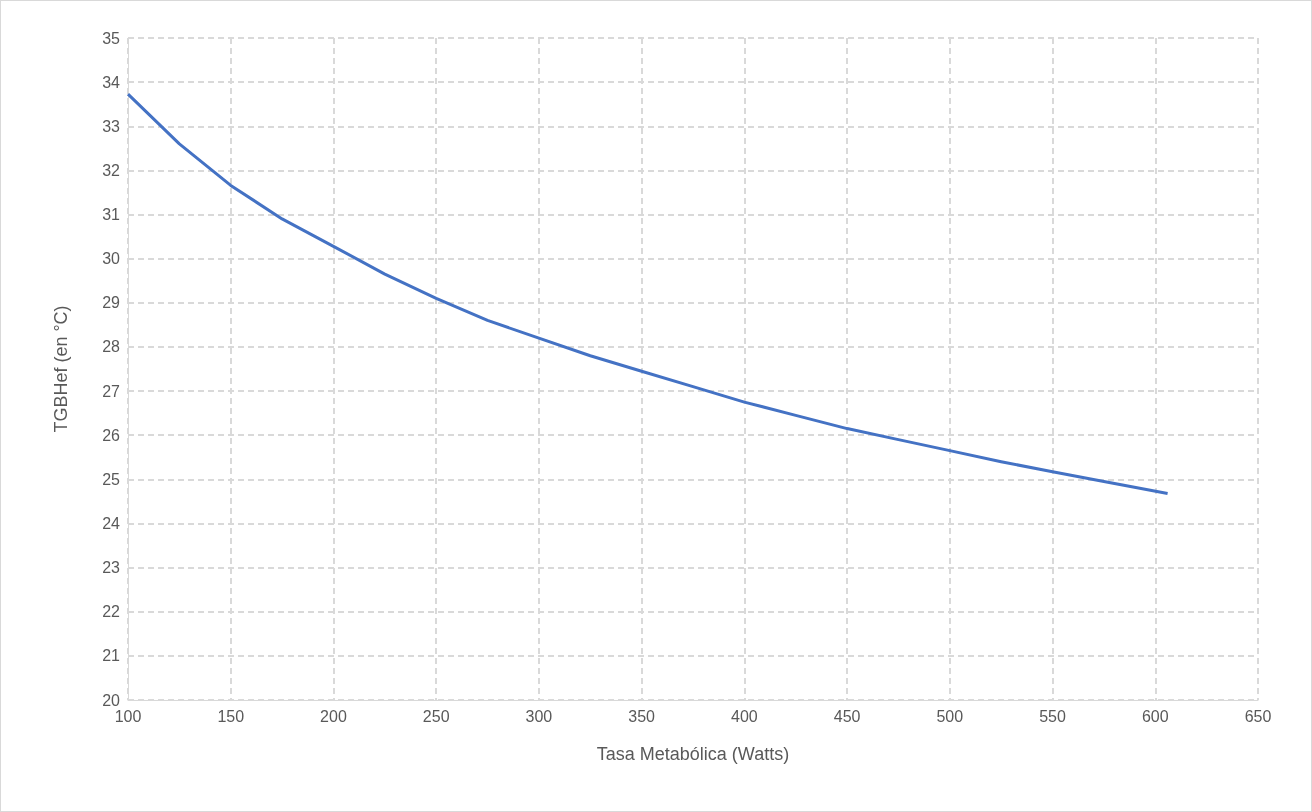 Image resolution: width=1312 pixels, height=812 pixels. I want to click on y-tick-label: 31, so click(111, 215).